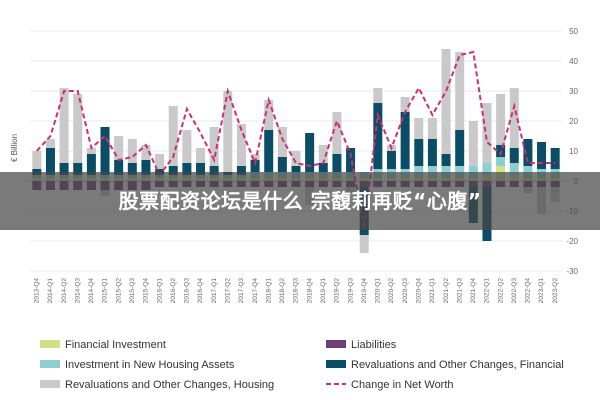 The width and height of the screenshot is (600, 400). I want to click on x-tick-label: 2023-Q2, so click(555, 291).